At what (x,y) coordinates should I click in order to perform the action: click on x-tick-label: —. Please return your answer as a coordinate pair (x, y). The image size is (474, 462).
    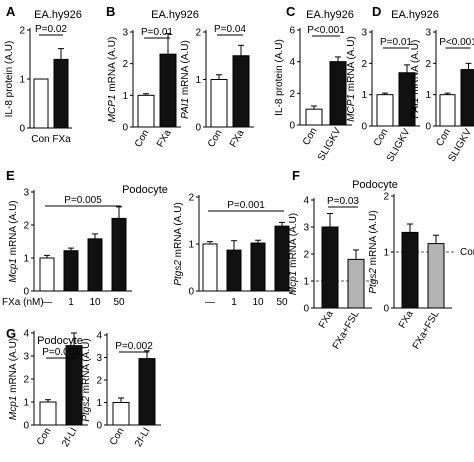
    Looking at the image, I should click on (47, 302).